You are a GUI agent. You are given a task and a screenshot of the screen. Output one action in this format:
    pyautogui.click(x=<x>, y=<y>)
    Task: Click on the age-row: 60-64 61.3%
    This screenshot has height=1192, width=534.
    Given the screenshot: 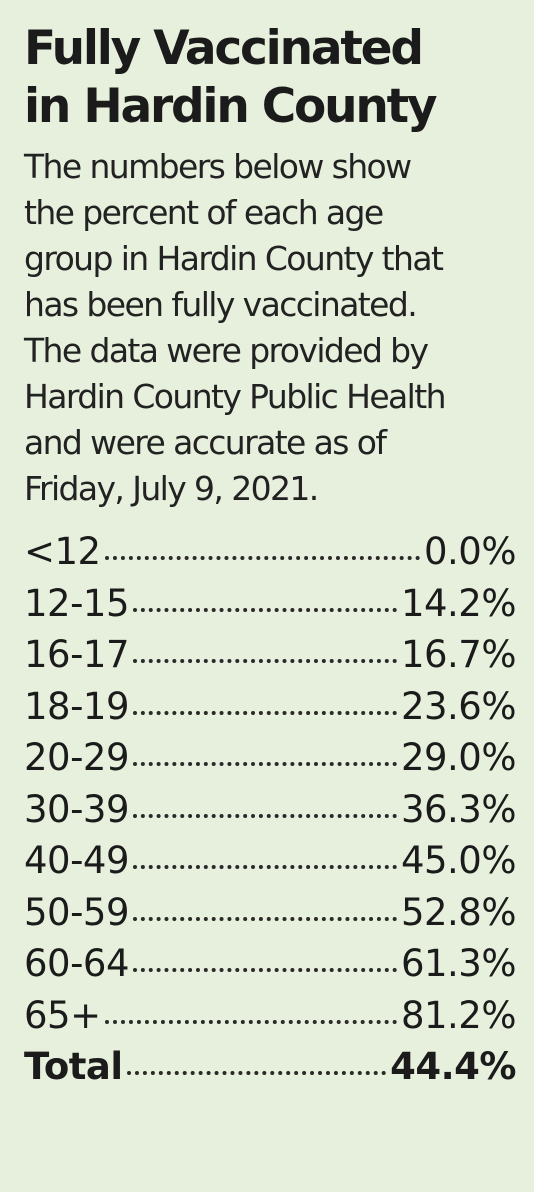 What is the action you would take?
    pyautogui.click(x=270, y=968)
    